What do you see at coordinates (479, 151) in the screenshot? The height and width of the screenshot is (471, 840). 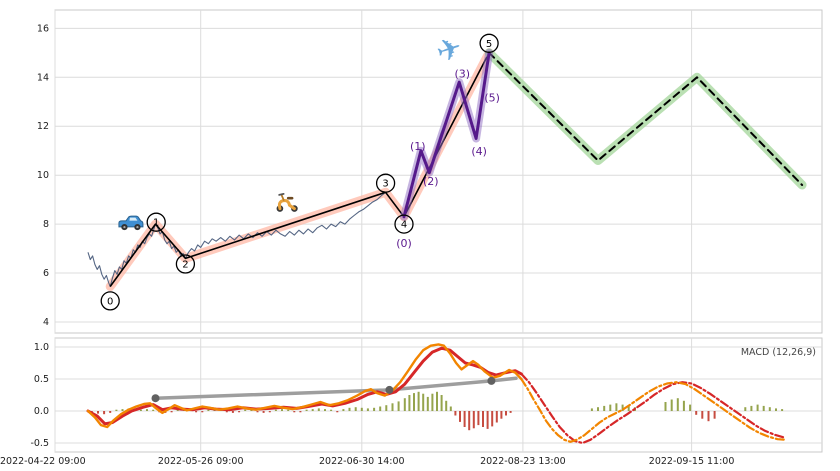 I see `sub-wave-label: (4)` at bounding box center [479, 151].